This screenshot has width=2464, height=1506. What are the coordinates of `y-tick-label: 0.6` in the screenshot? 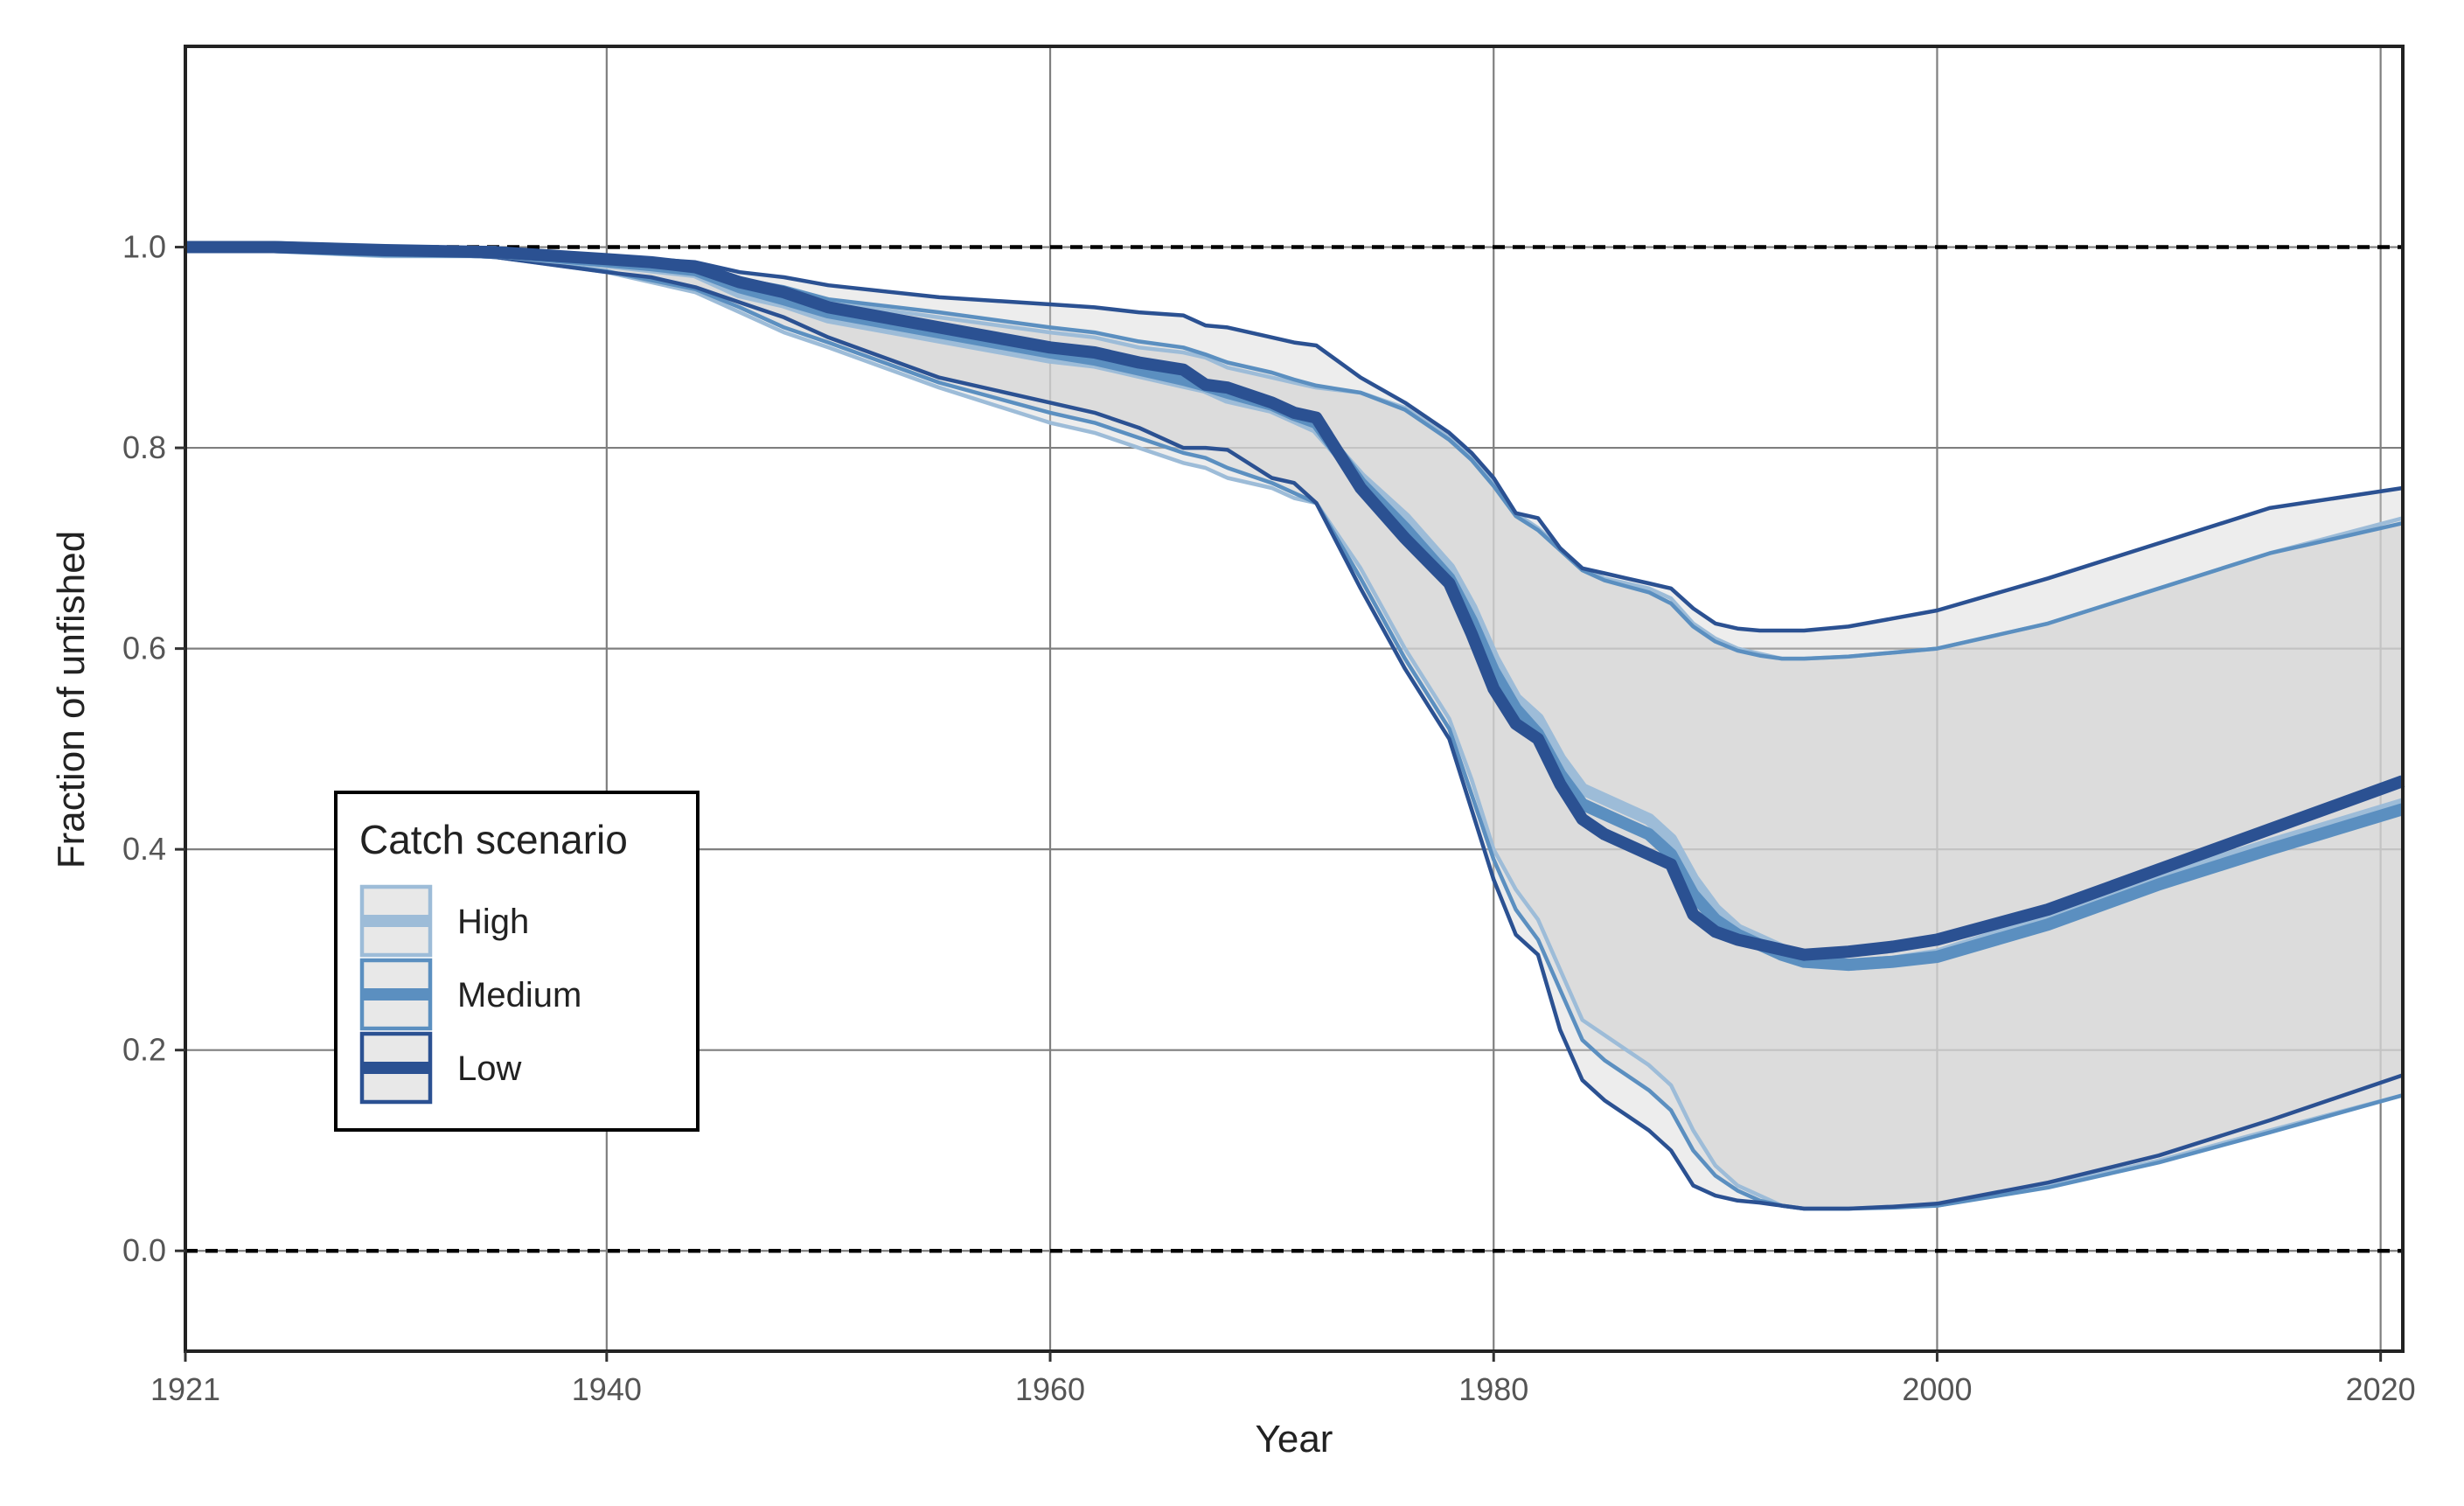 It's located at (144, 648).